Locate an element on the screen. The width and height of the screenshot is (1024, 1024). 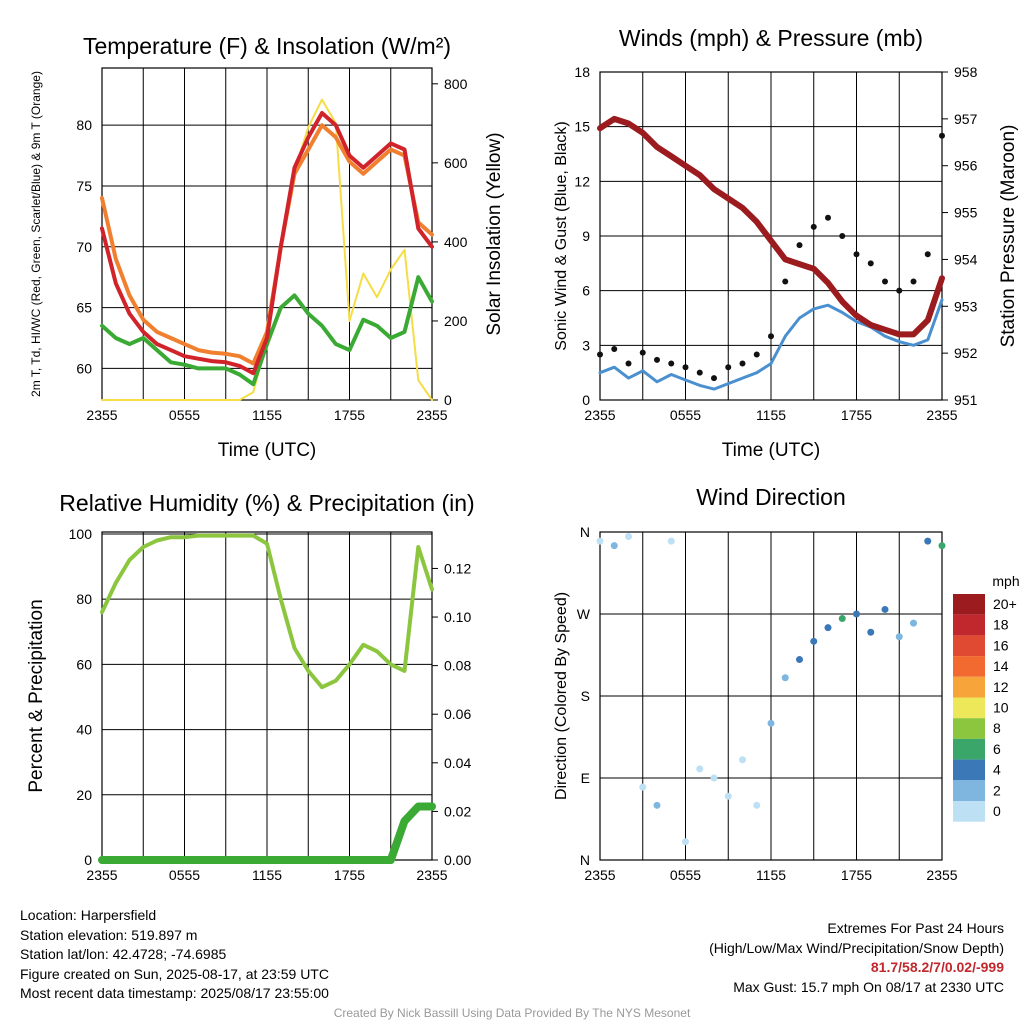
elevation-text: Station elevation: 519.897 m is located at coordinates (109, 934).